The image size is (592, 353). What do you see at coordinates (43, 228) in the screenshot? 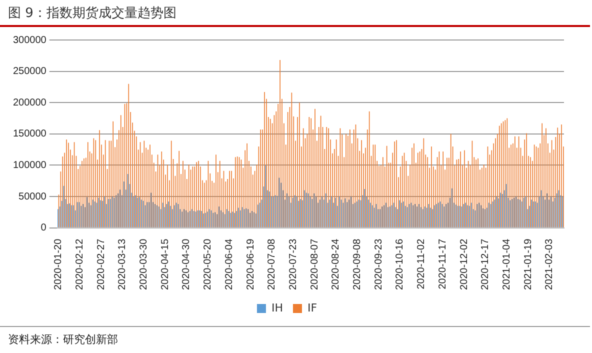
I see `y-tick-label: 0` at bounding box center [43, 228].